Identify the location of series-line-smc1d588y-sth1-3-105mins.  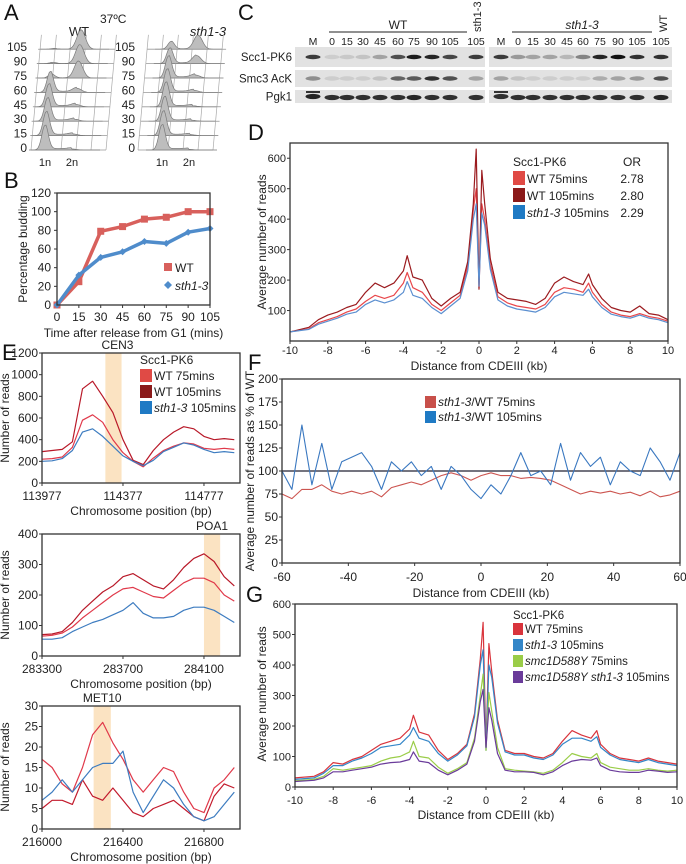
(486, 735).